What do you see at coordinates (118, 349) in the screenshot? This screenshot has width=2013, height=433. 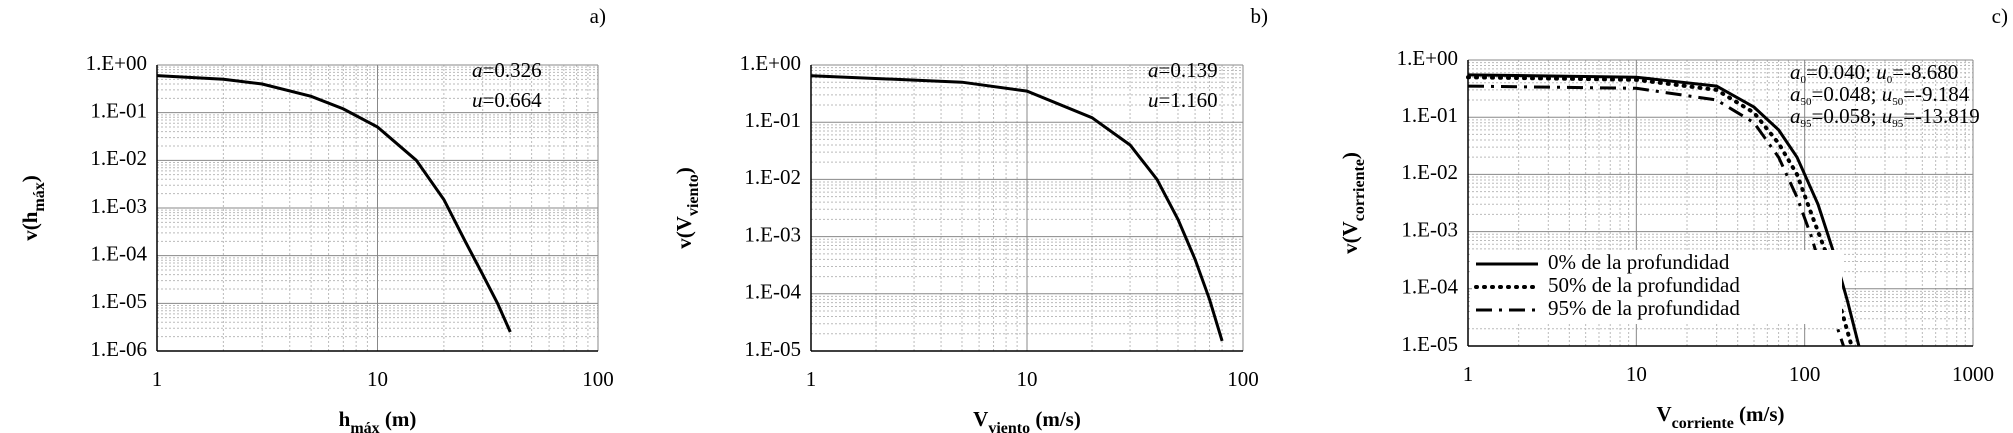 I see `y-tick-label: 1.E-06` at bounding box center [118, 349].